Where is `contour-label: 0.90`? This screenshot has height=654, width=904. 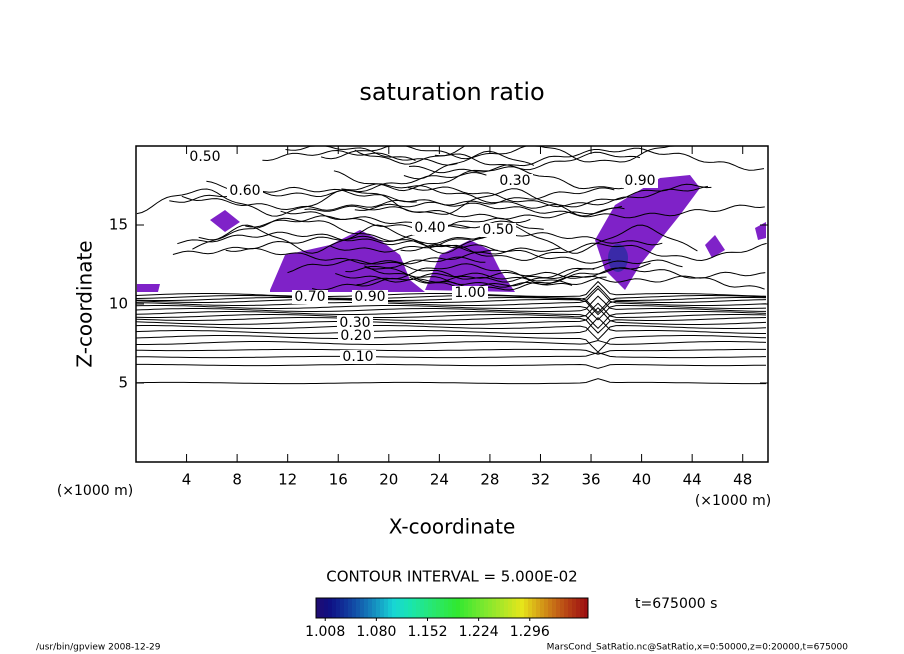
contour-label: 0.90 is located at coordinates (369, 297).